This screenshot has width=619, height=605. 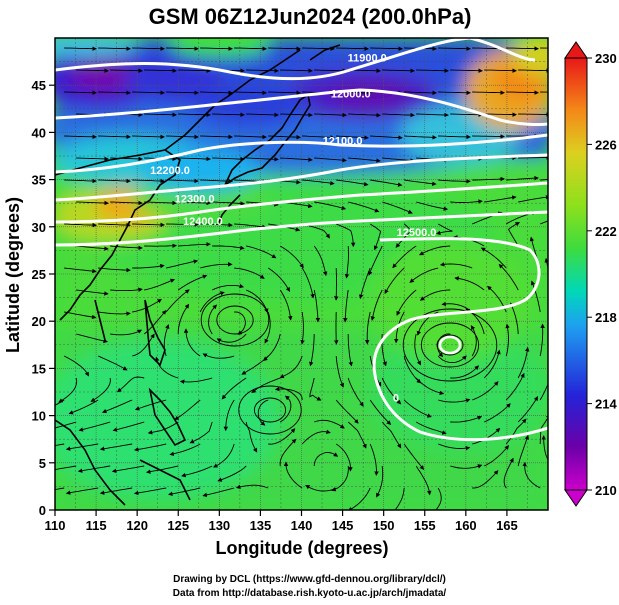 What do you see at coordinates (42, 510) in the screenshot?
I see `y-tick-label: 0` at bounding box center [42, 510].